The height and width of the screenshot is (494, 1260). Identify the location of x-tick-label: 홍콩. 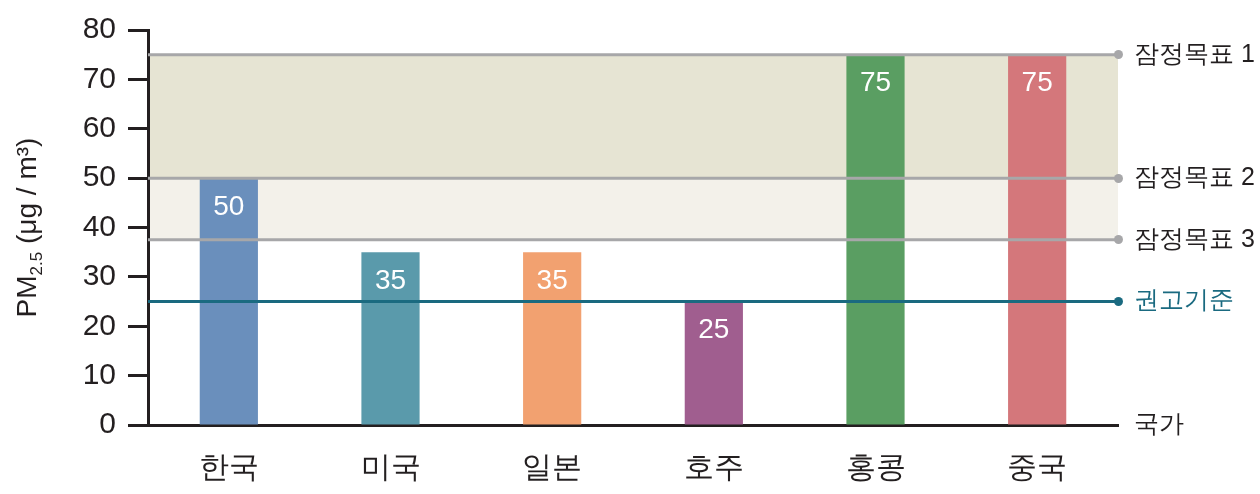
(875, 467).